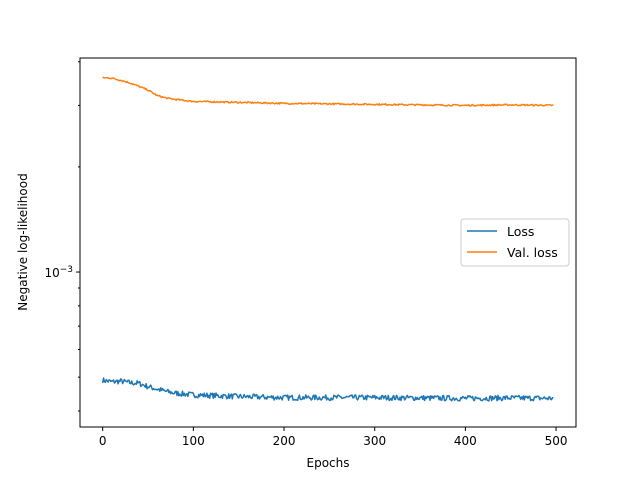 This screenshot has height=480, width=640. I want to click on x-tick-label: 100, so click(193, 441).